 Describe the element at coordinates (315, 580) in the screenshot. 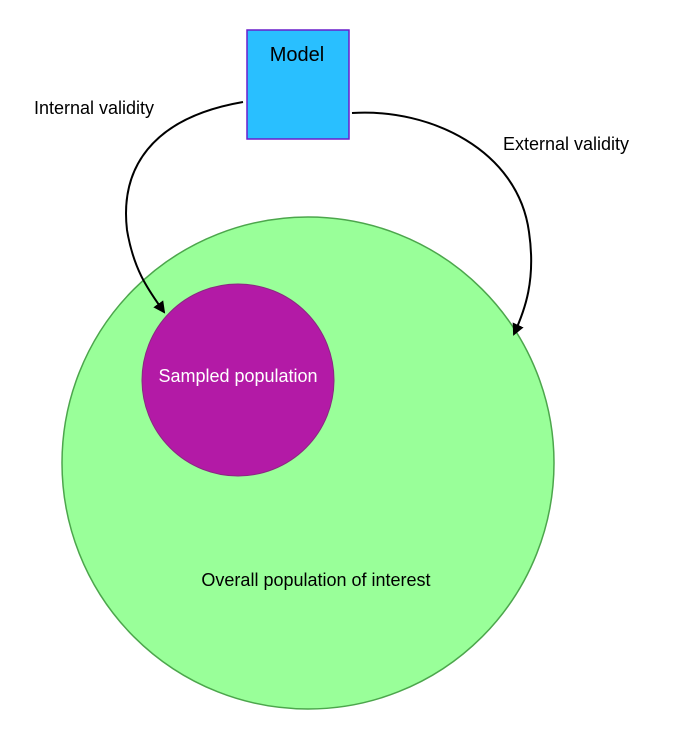

I see `overall-population-label: Overall population of interest` at that location.